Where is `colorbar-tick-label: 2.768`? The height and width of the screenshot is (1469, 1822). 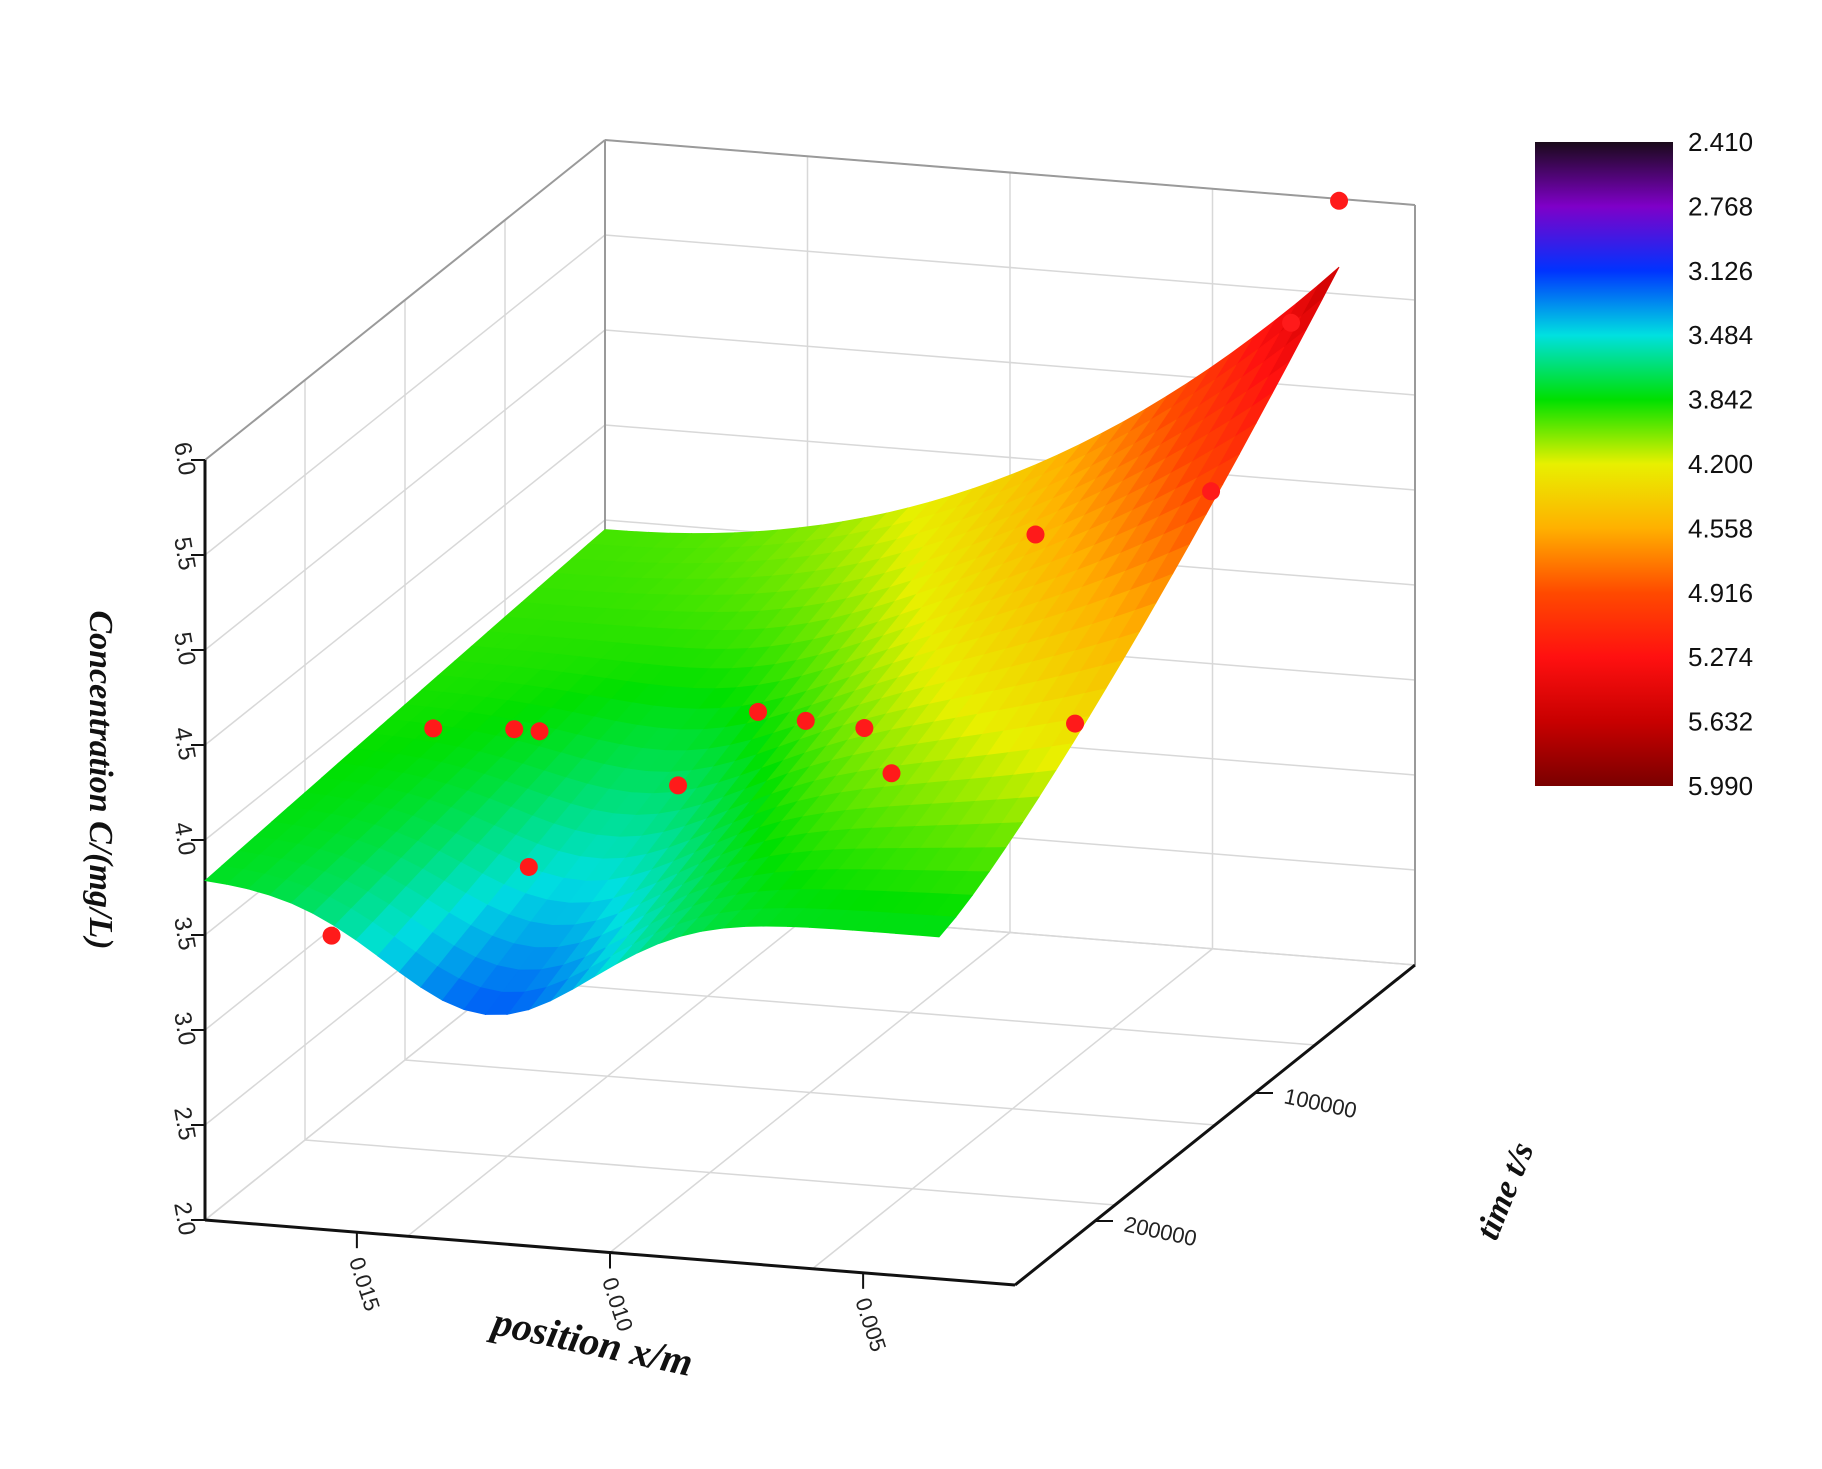 colorbar-tick-label: 2.768 is located at coordinates (1720, 206).